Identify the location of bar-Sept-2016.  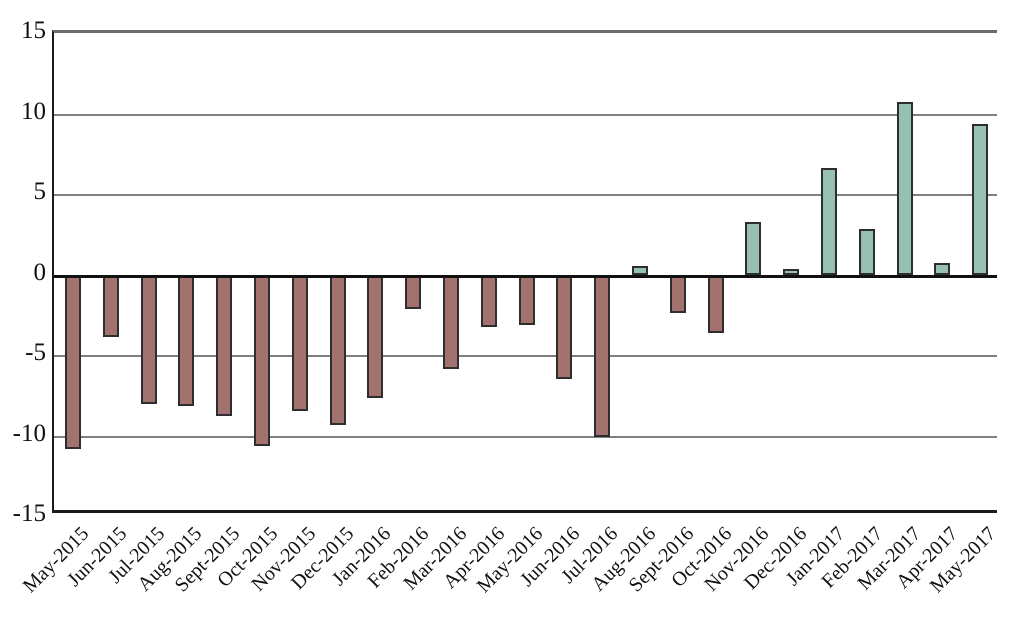
(677, 294).